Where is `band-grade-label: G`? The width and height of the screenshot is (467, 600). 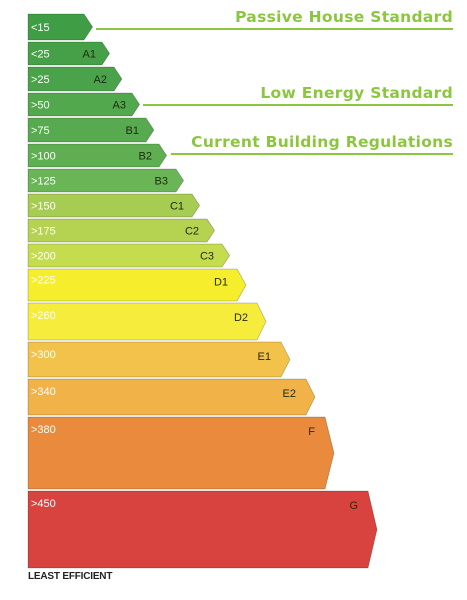
band-grade-label: G is located at coordinates (353, 506).